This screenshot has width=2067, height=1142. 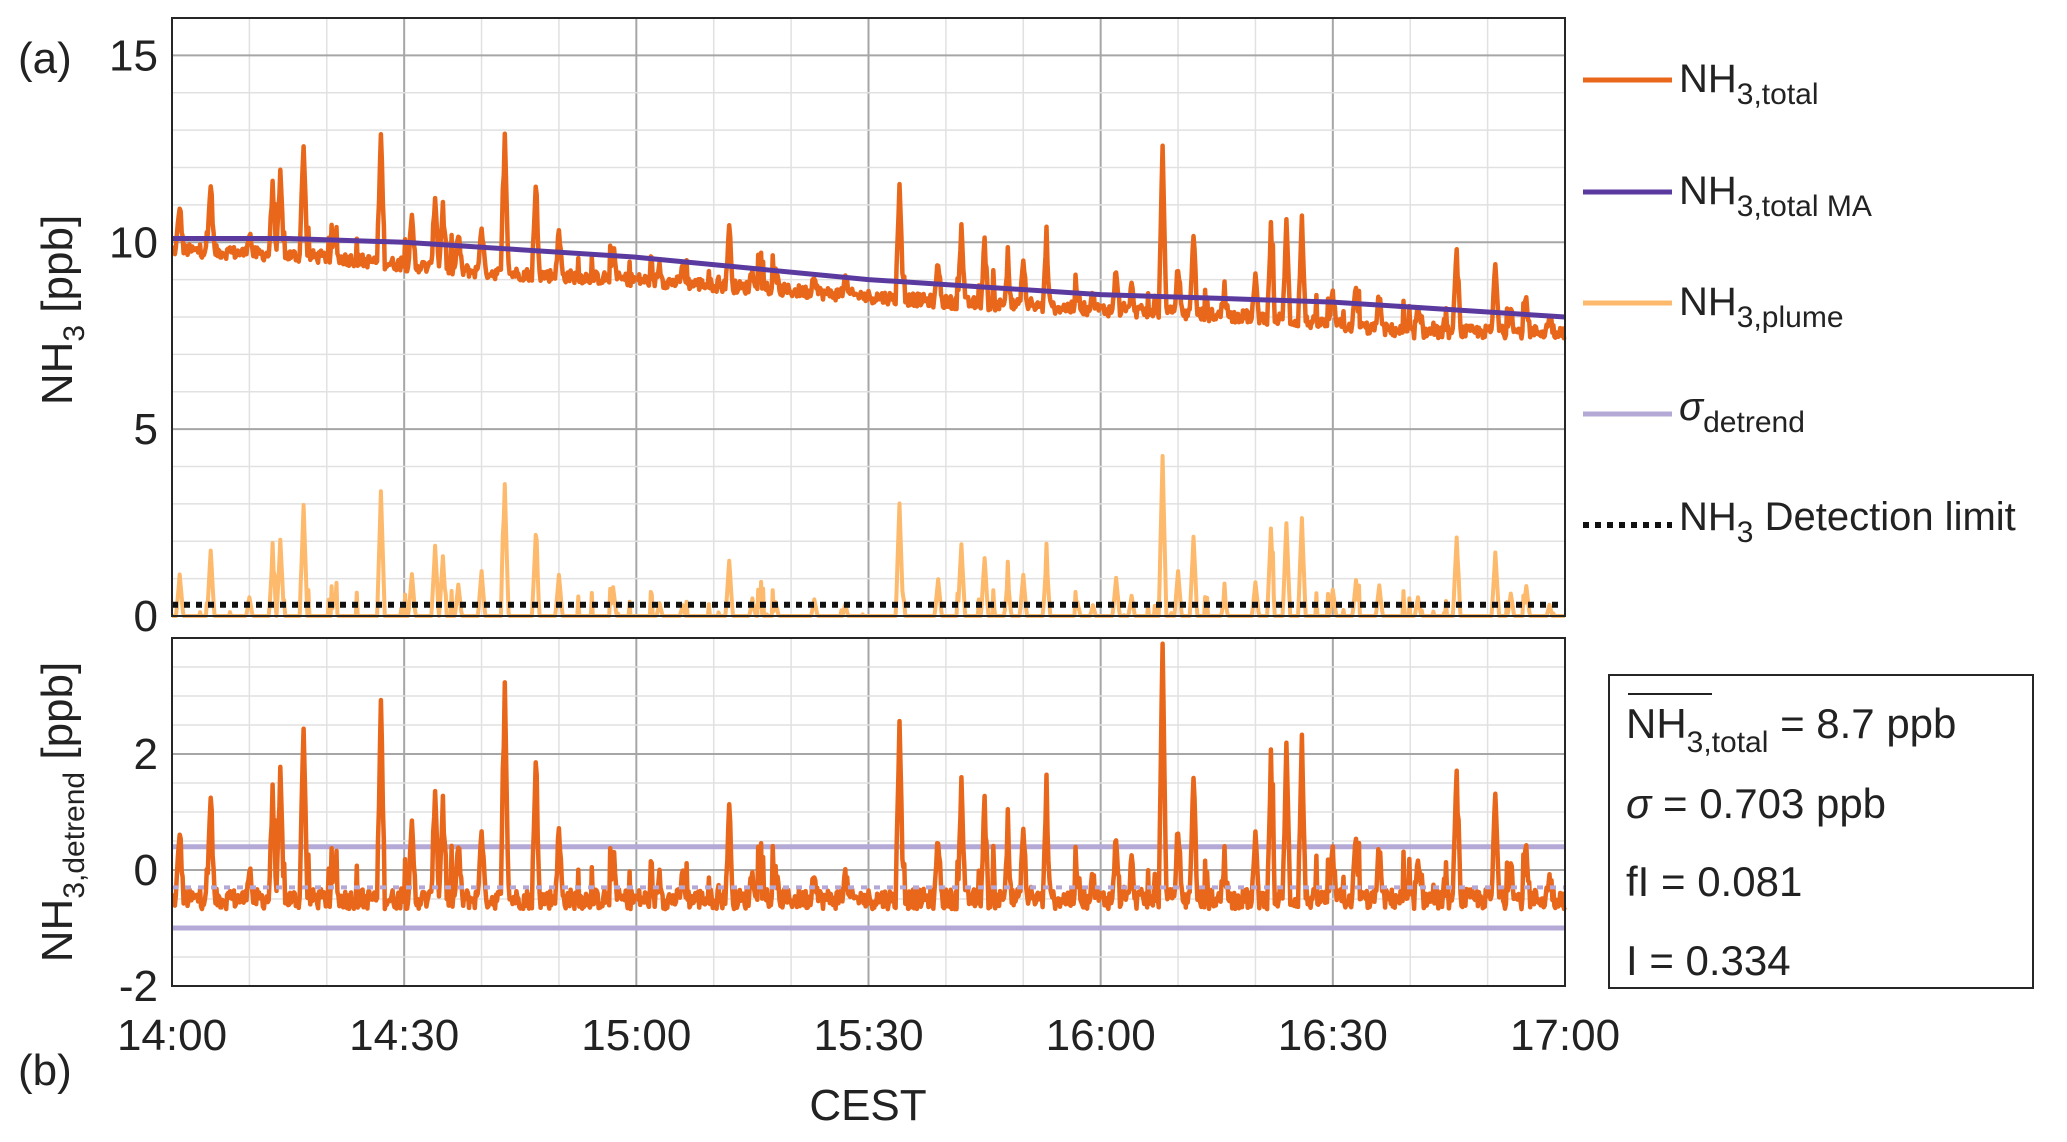 I want to click on series-total-line, so click(x=868, y=236).